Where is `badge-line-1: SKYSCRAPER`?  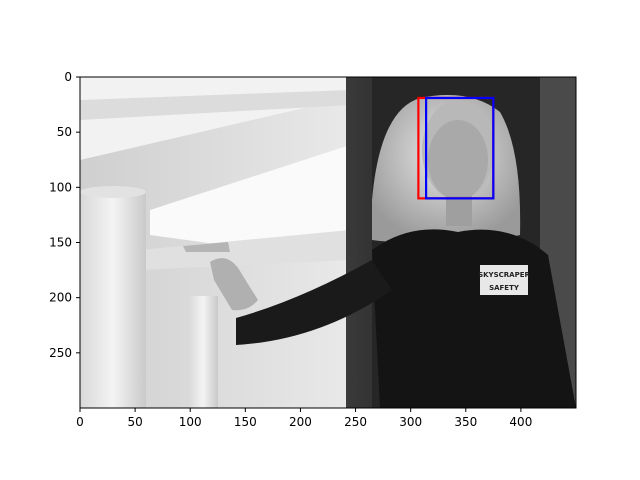
badge-line-1: SKYSCRAPER is located at coordinates (504, 275).